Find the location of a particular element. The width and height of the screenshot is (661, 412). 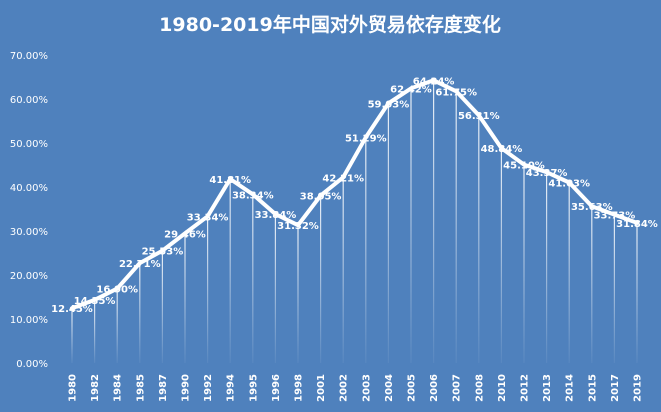

data-label: 51.29% is located at coordinates (366, 138).